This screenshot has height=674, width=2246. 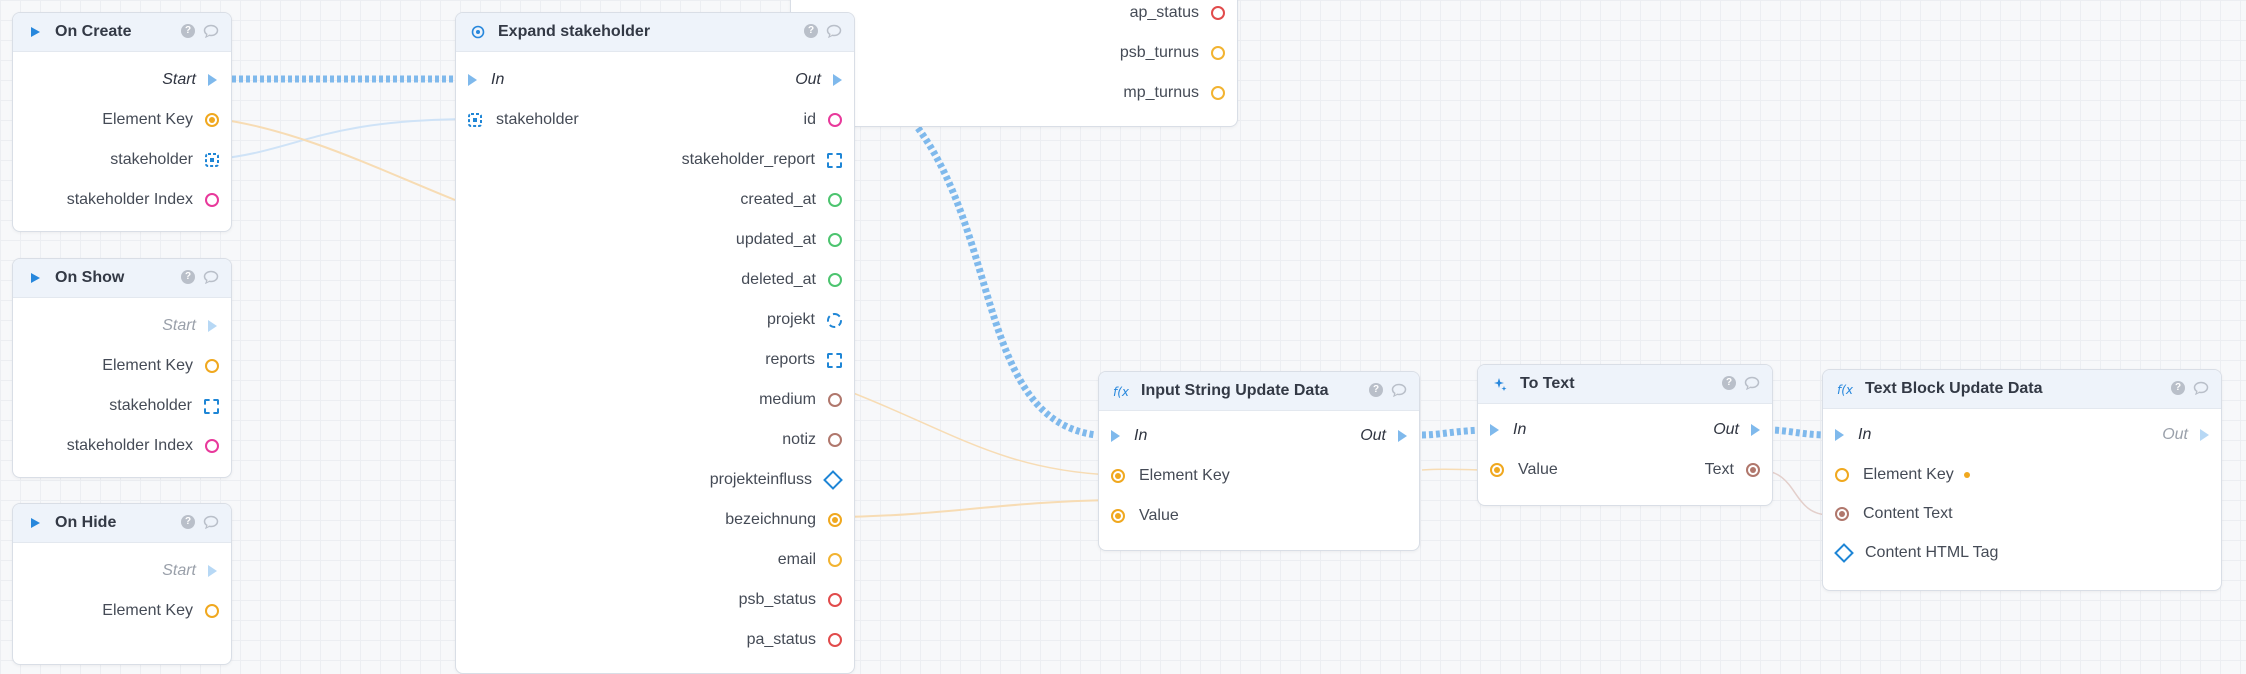 What do you see at coordinates (655, 32) in the screenshot?
I see `node-header: Expand stakeholder ?` at bounding box center [655, 32].